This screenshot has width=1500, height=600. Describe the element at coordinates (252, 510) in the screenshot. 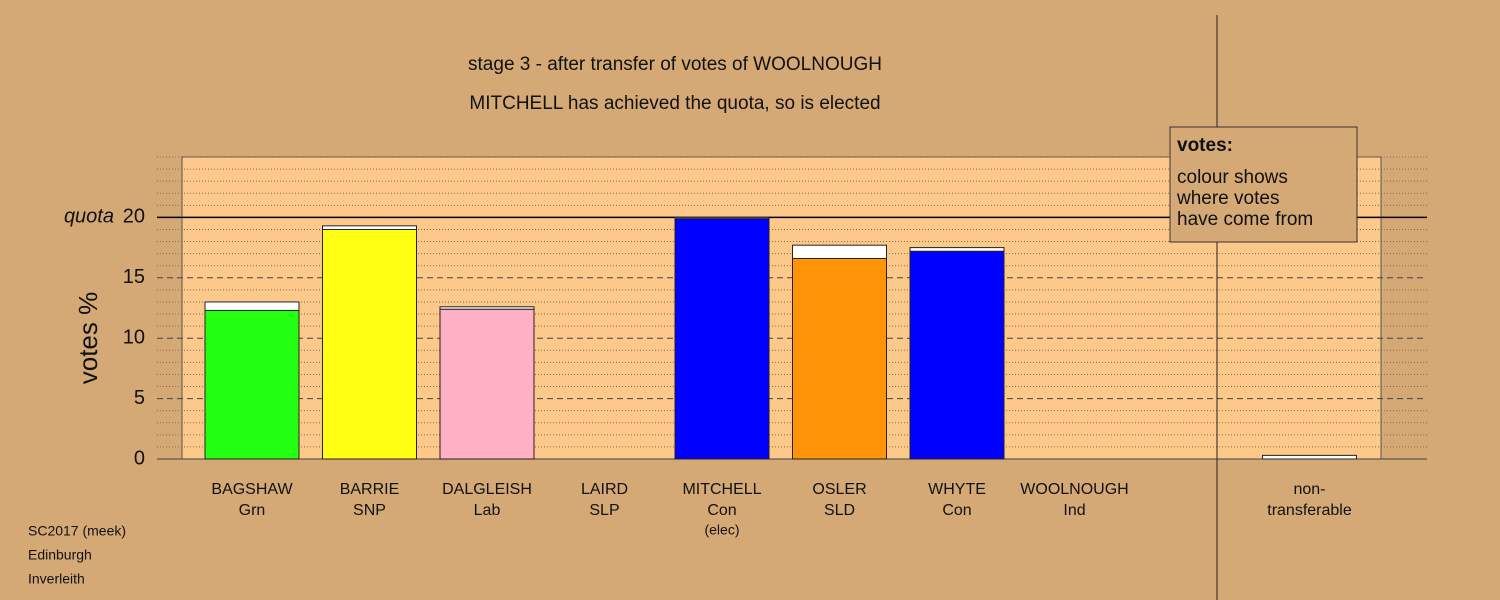

I see `party-label: Grn` at that location.